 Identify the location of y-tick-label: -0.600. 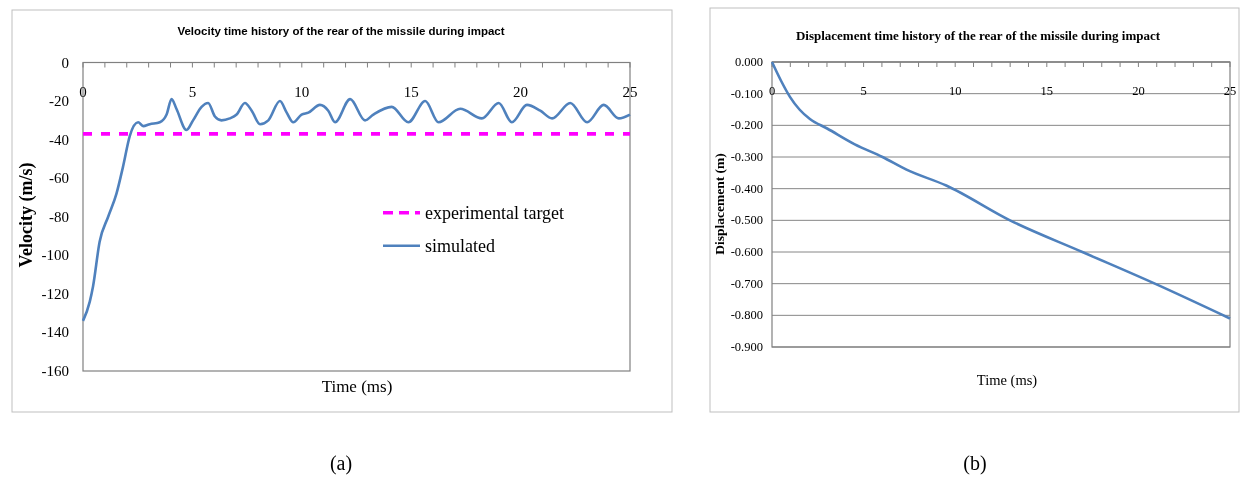
(746, 252).